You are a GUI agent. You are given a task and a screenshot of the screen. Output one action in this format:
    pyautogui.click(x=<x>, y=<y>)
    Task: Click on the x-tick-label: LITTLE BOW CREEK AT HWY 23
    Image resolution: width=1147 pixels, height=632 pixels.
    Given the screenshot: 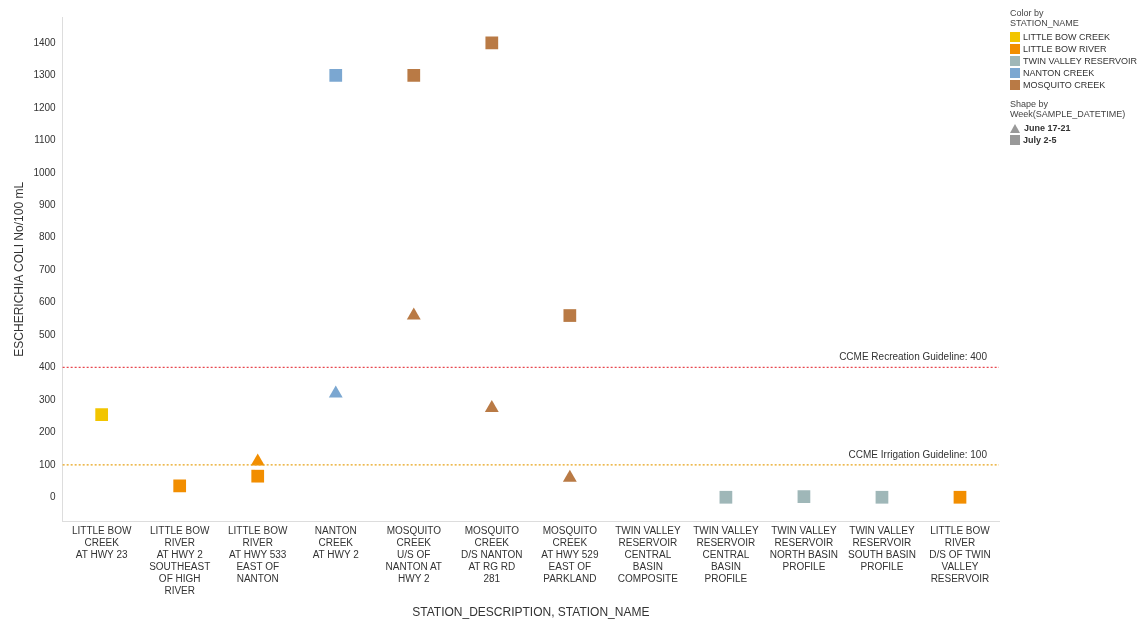 What is the action you would take?
    pyautogui.click(x=101, y=543)
    